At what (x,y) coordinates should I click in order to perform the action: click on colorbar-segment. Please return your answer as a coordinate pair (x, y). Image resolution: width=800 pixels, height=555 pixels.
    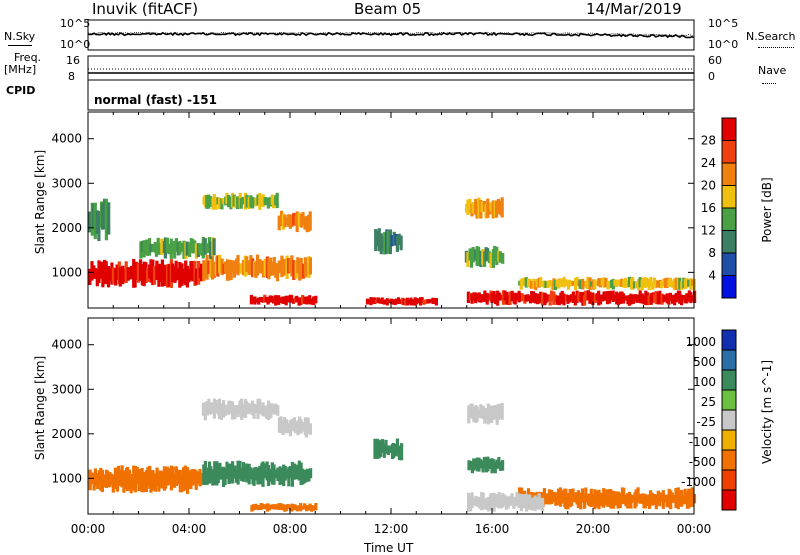
    Looking at the image, I should click on (729, 152).